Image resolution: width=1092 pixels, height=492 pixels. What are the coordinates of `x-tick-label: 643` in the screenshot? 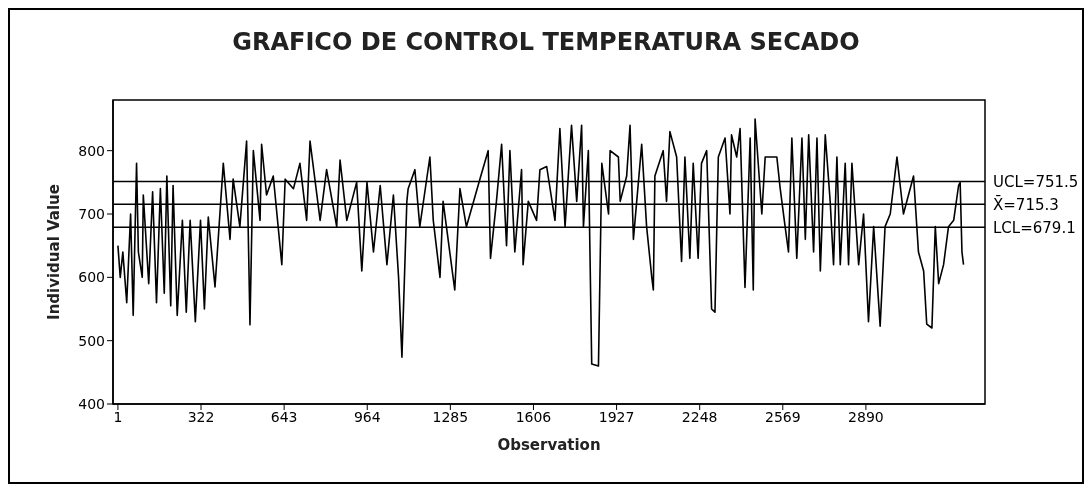 It's located at (284, 416).